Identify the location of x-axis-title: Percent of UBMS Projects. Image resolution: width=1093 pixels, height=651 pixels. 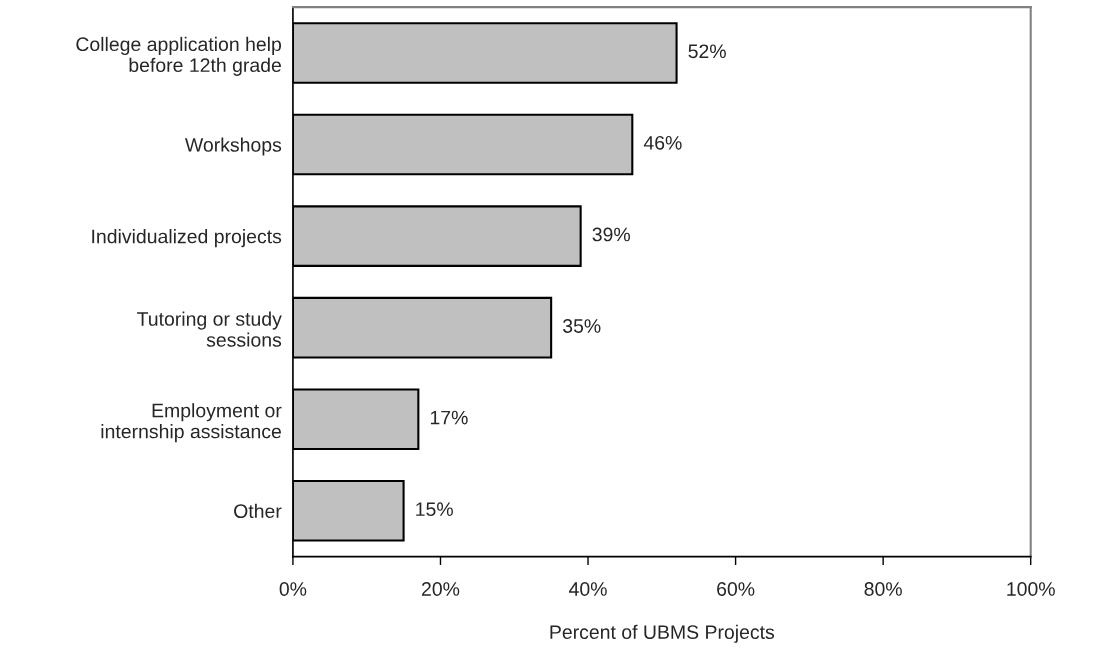
(662, 633).